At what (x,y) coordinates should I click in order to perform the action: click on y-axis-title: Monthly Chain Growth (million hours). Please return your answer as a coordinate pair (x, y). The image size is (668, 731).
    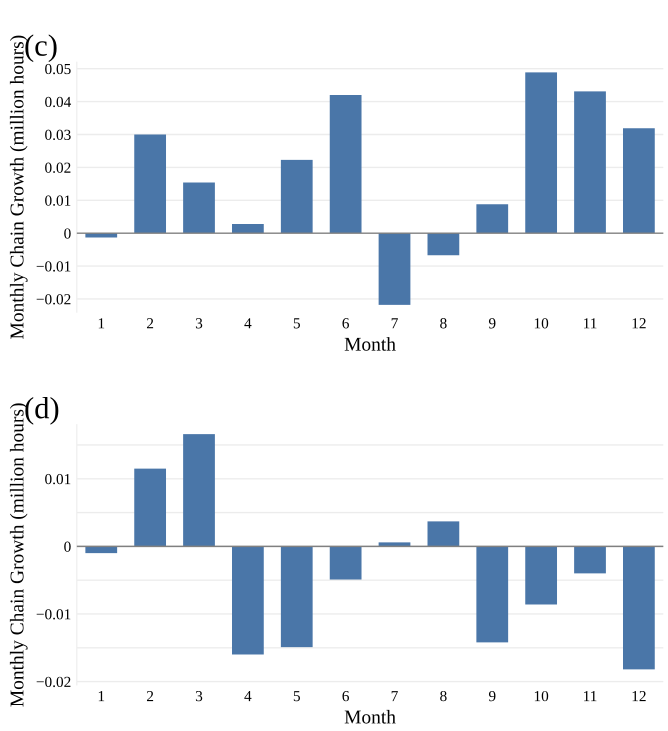
    Looking at the image, I should click on (19, 187).